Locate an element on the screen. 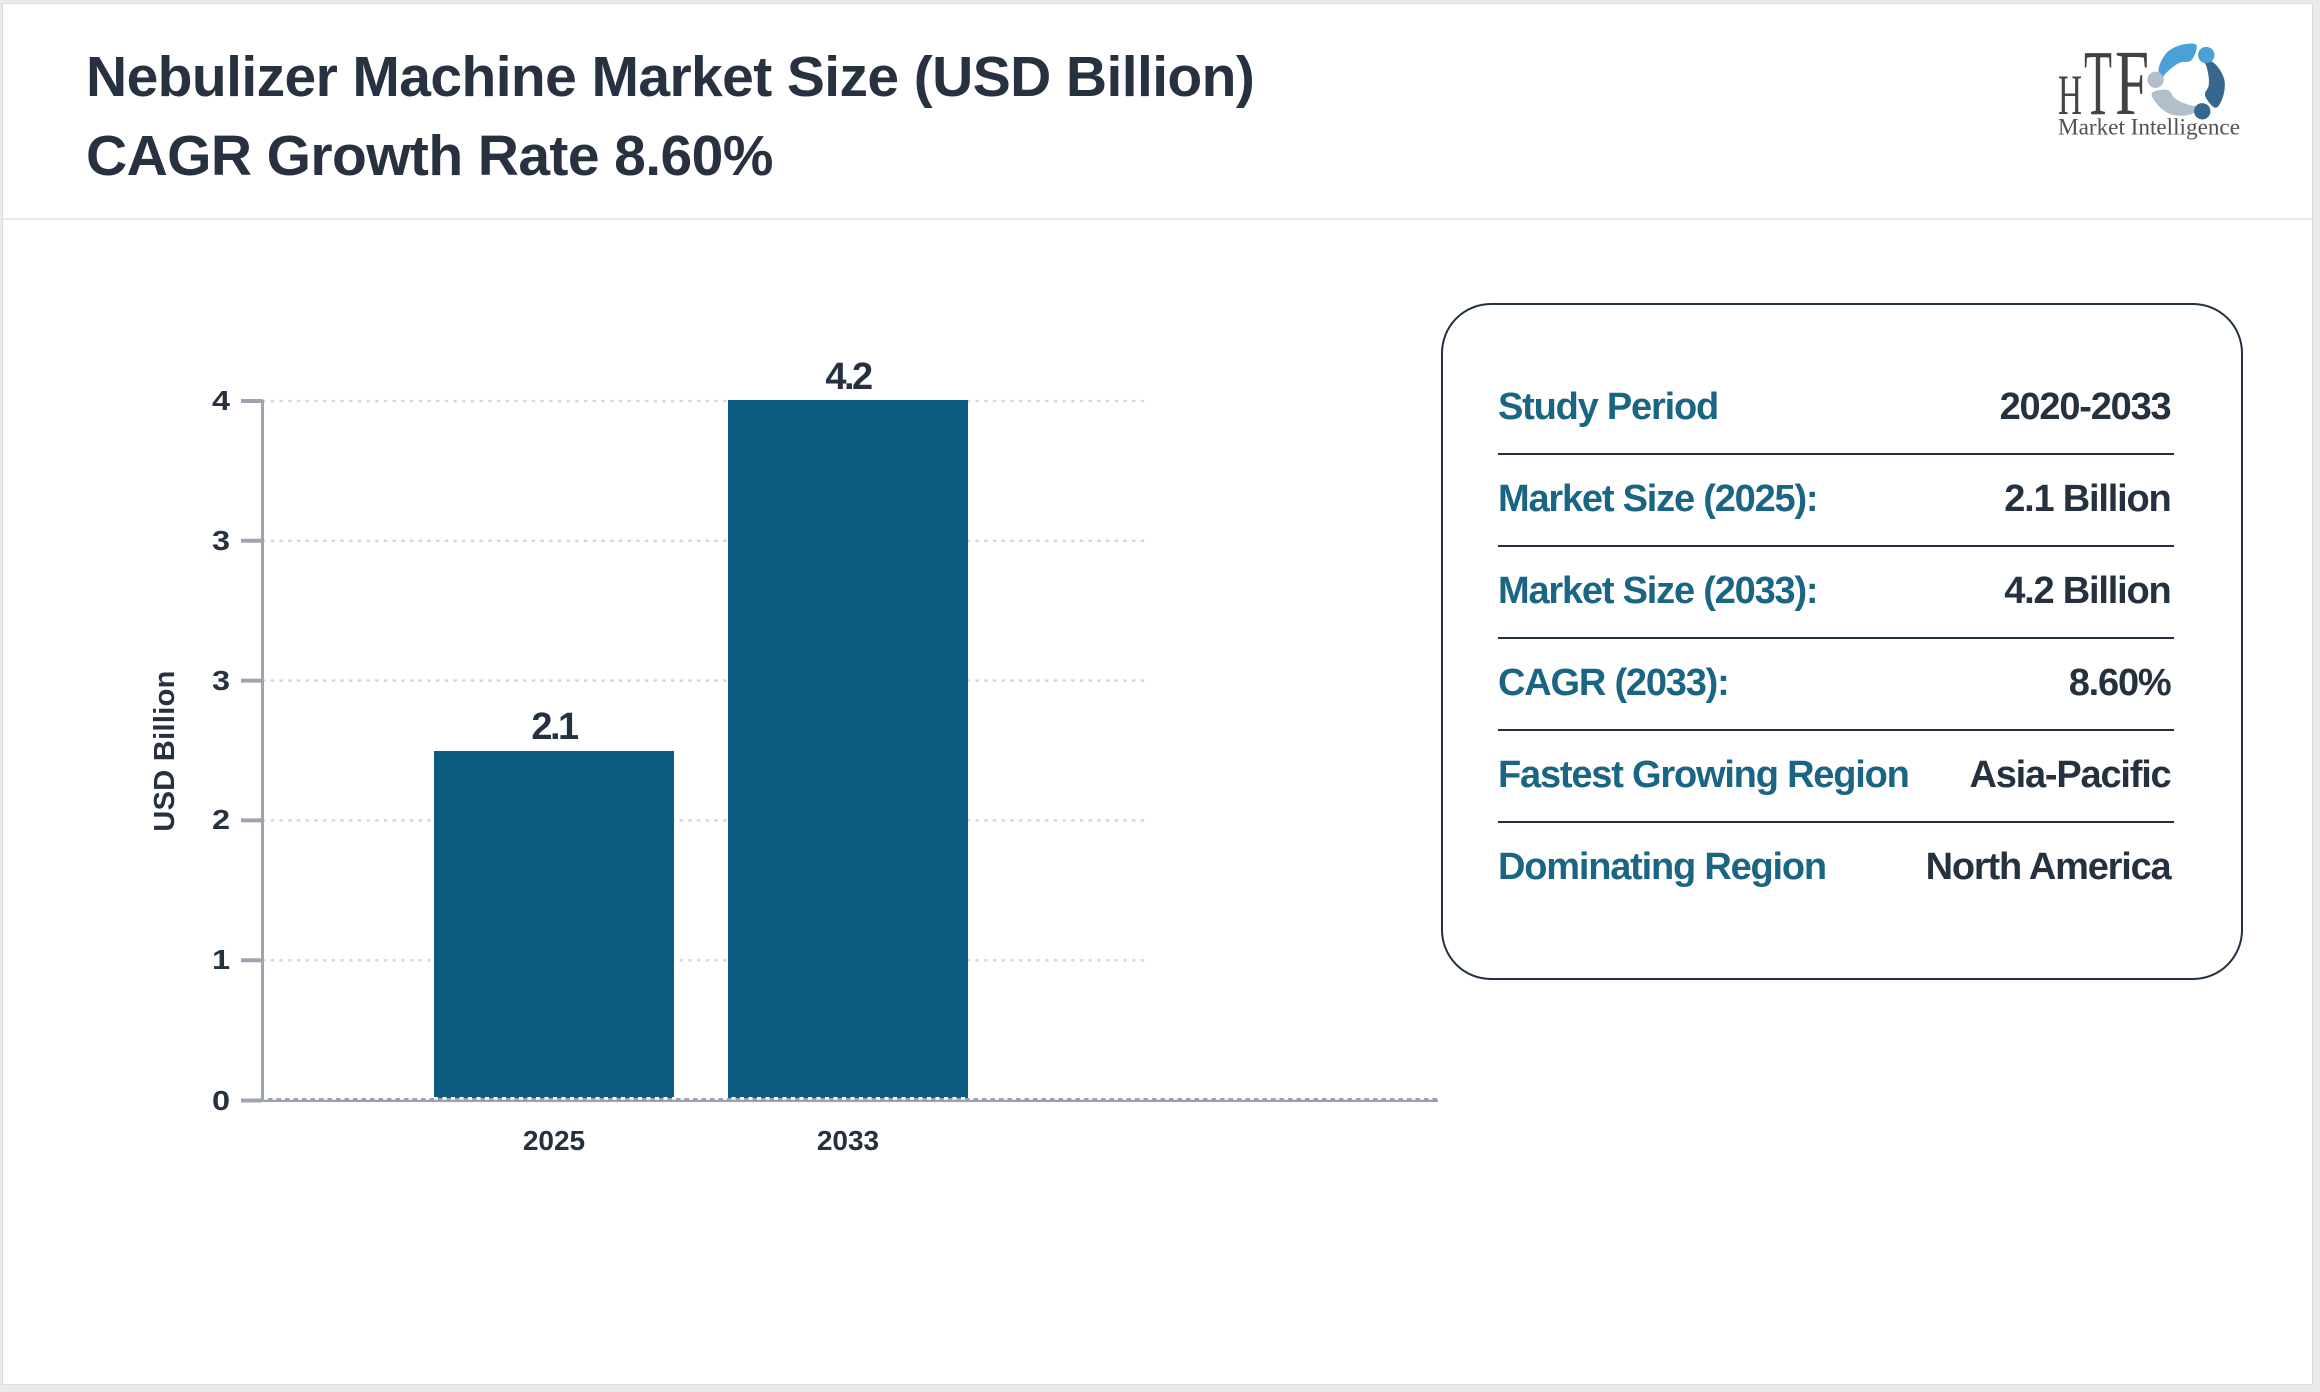 The height and width of the screenshot is (1392, 2320). svg-text: Market Intelligence is located at coordinates (2149, 127).